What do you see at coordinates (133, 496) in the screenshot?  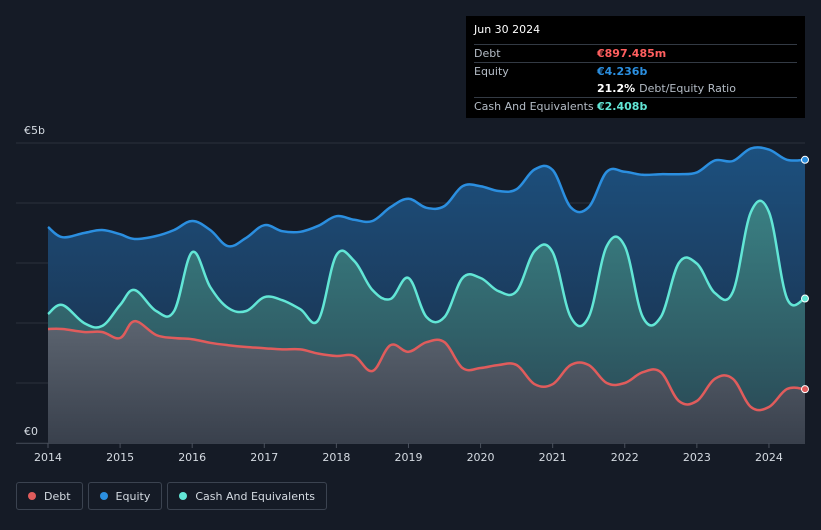 I see `legend-equity-label: Equity` at bounding box center [133, 496].